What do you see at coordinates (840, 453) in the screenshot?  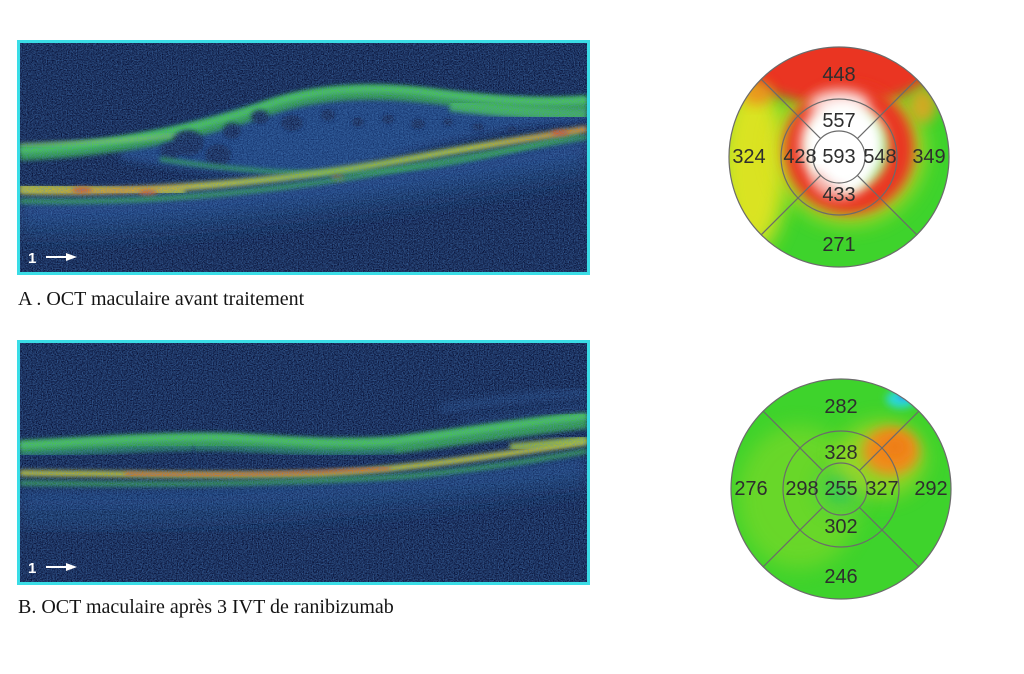 I see `map-b-value-inner-top: 328` at bounding box center [840, 453].